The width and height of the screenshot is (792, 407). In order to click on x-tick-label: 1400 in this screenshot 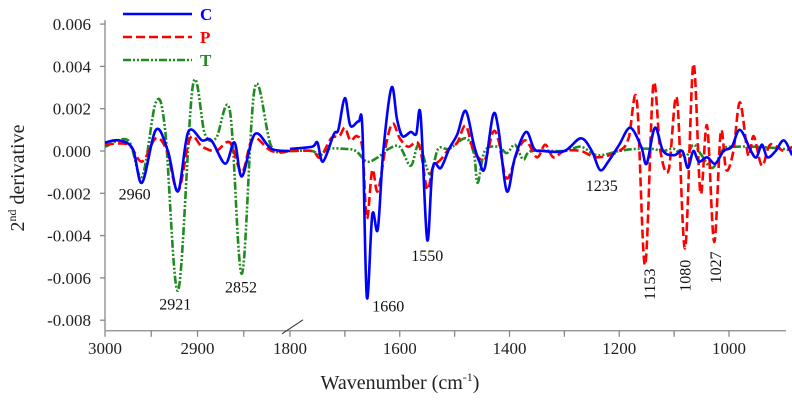, I will do `click(510, 348)`.